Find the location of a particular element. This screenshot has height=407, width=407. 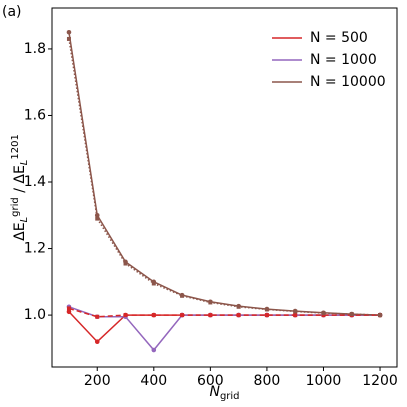

y-label-part: ΔE is located at coordinates (20, 231).